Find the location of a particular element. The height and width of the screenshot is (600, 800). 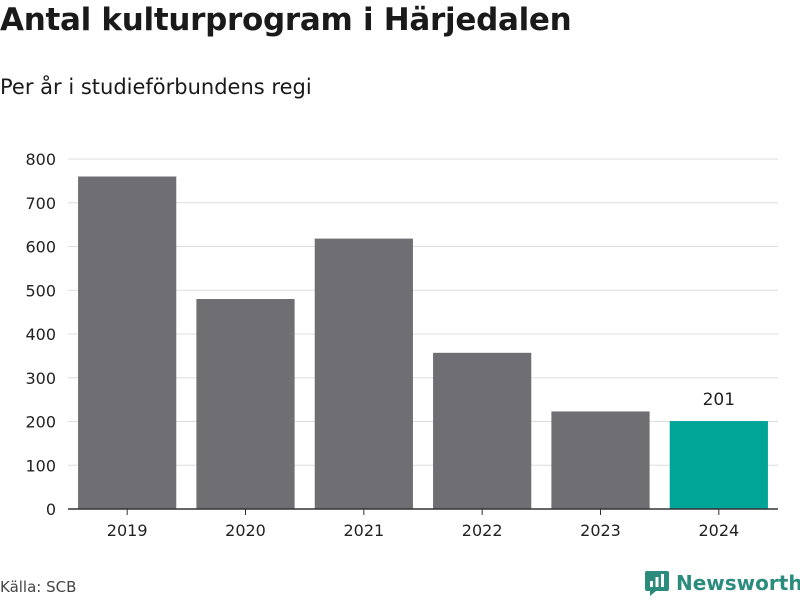

data-label: 201 is located at coordinates (719, 400).